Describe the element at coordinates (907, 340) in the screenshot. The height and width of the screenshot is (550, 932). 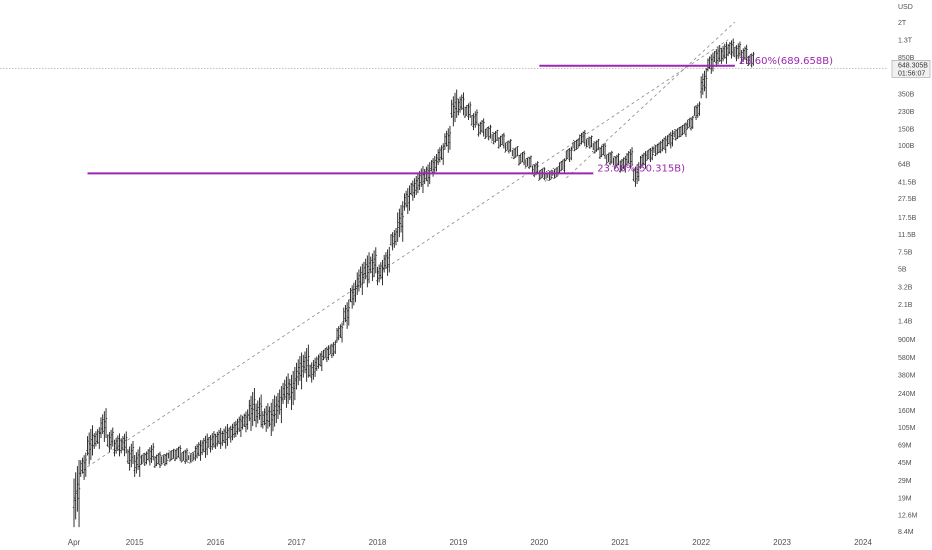
I see `y-tick-label: 900M` at that location.